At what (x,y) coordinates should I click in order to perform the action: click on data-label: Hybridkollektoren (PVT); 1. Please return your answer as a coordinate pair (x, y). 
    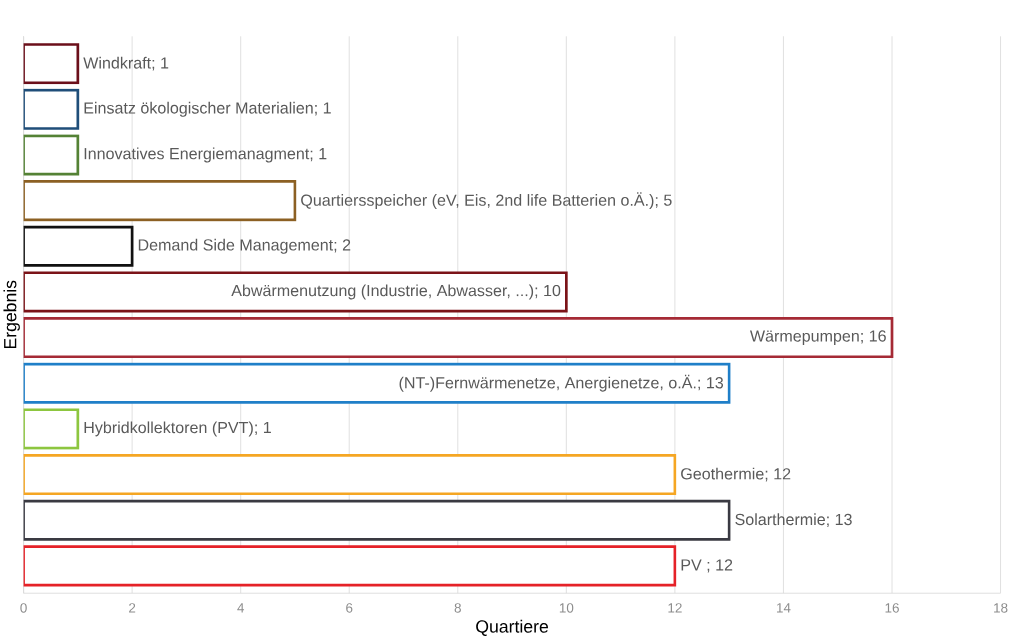
    Looking at the image, I should click on (177, 429).